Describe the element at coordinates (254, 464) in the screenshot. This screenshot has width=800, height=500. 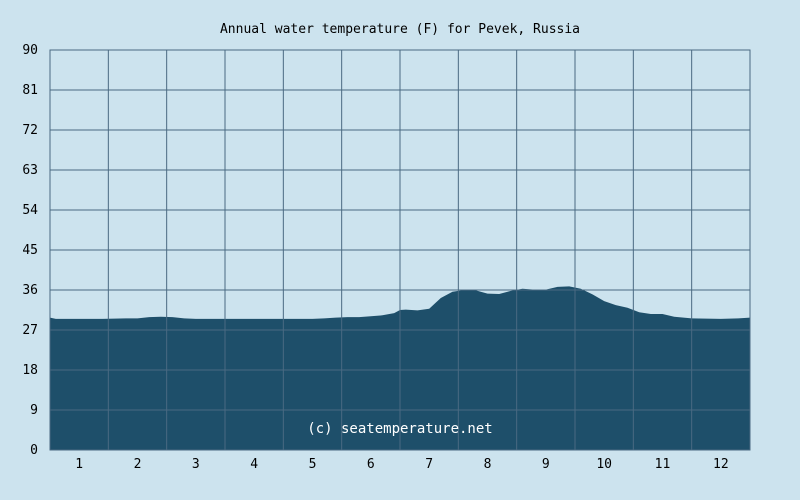
I see `x-tick-label: 4` at that location.